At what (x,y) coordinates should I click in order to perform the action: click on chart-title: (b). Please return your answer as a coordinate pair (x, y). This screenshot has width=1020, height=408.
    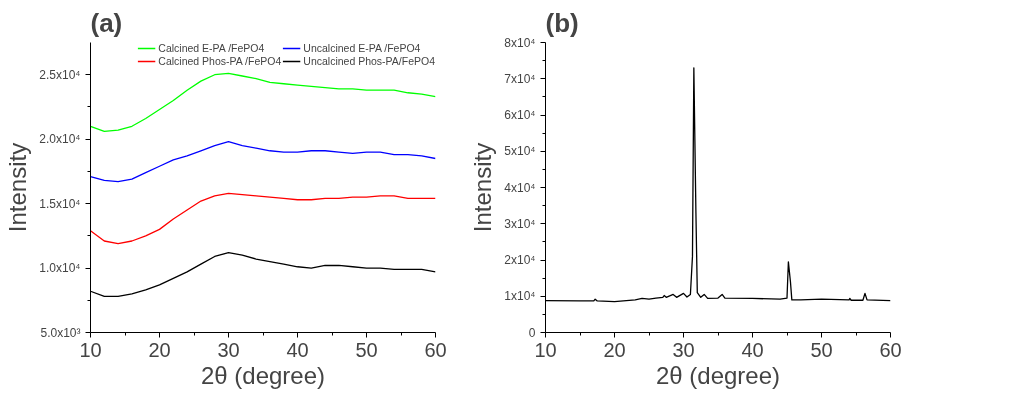
    Looking at the image, I should click on (562, 22).